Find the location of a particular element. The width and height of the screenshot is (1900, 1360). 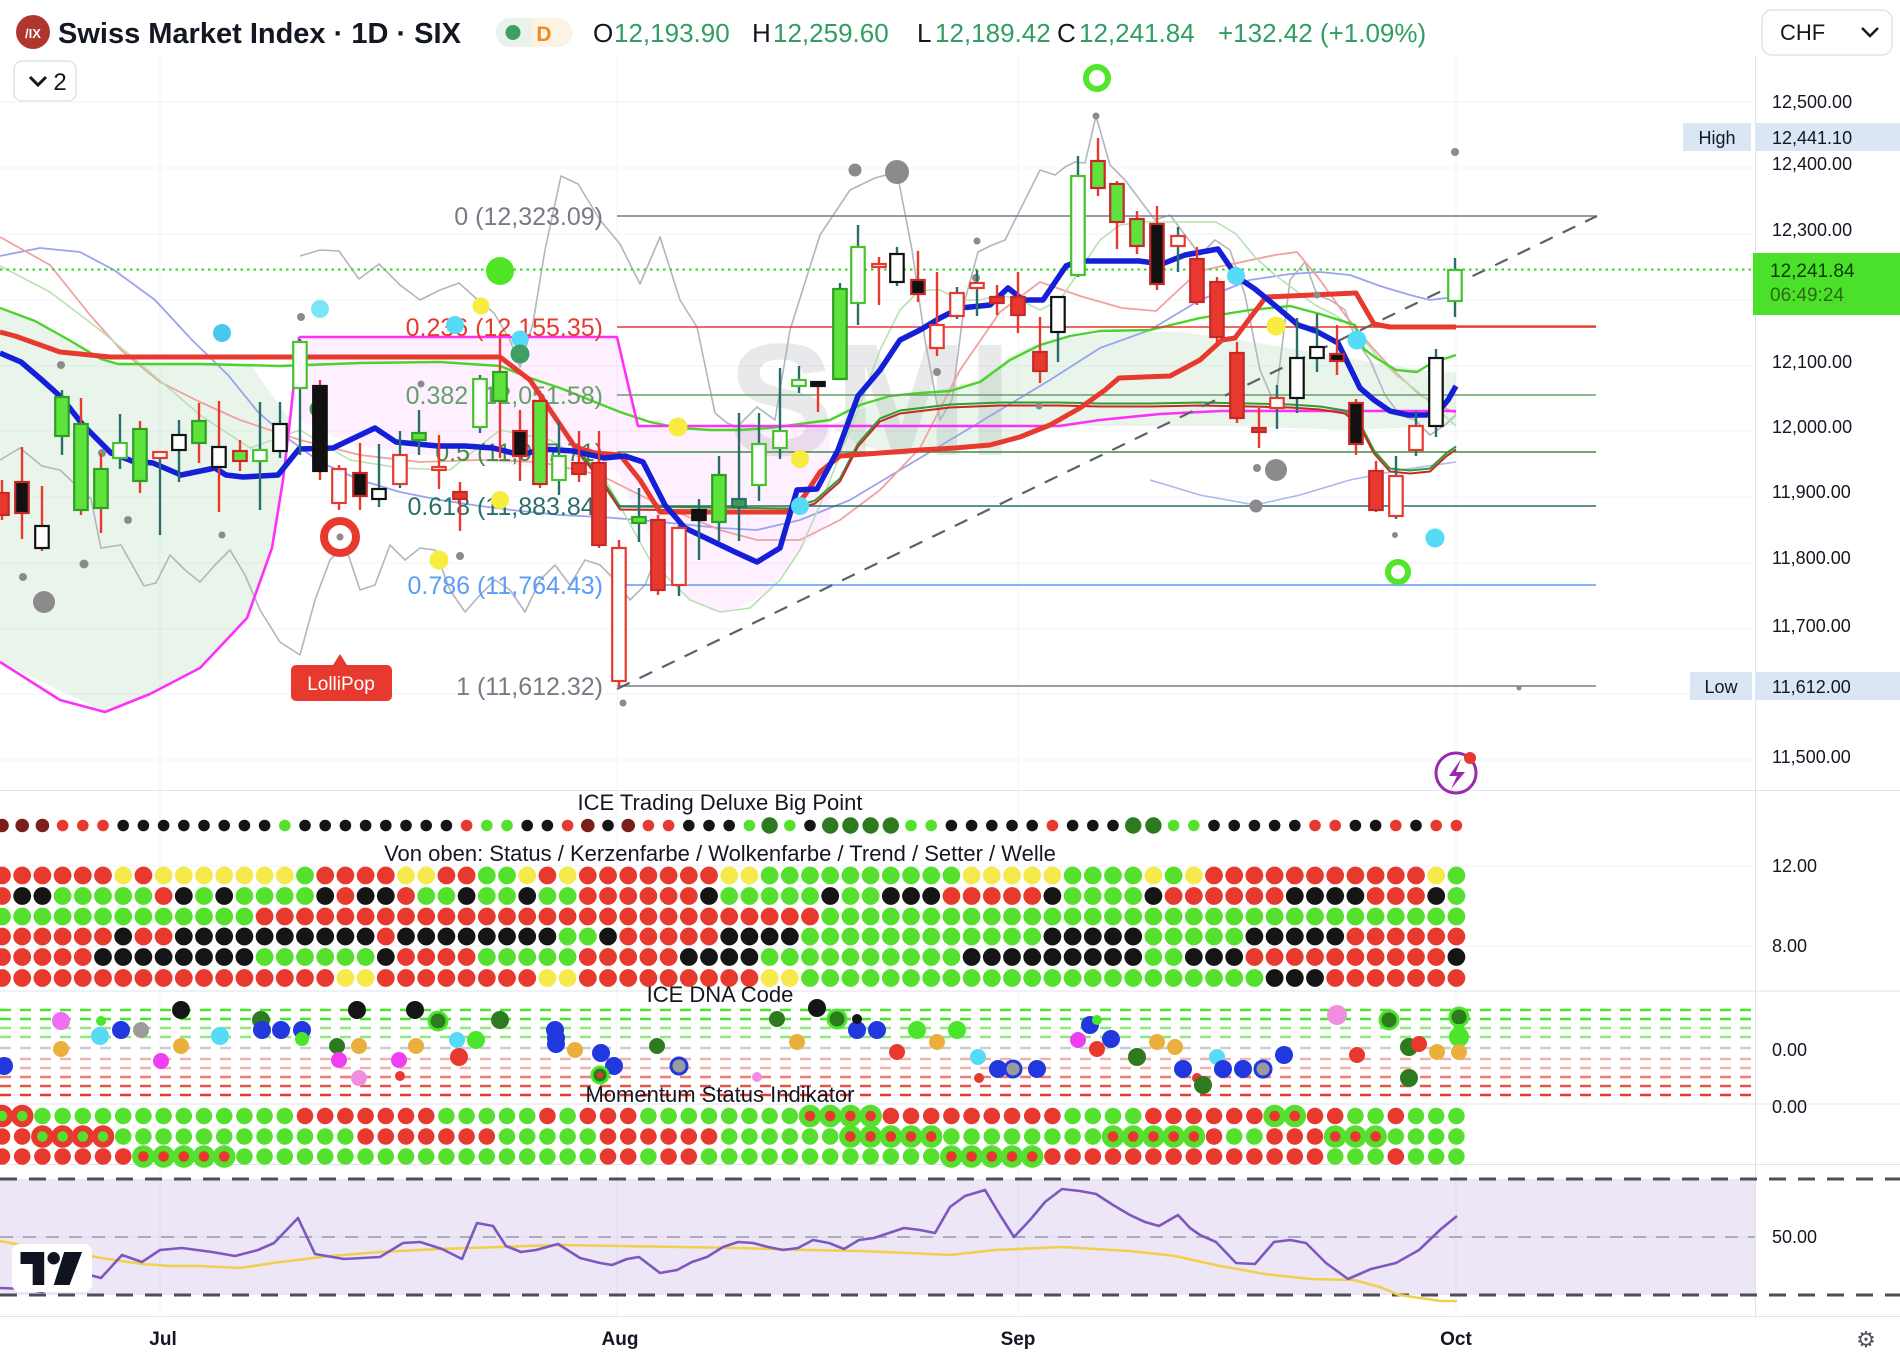

svg-text: L is located at coordinates (924, 33).